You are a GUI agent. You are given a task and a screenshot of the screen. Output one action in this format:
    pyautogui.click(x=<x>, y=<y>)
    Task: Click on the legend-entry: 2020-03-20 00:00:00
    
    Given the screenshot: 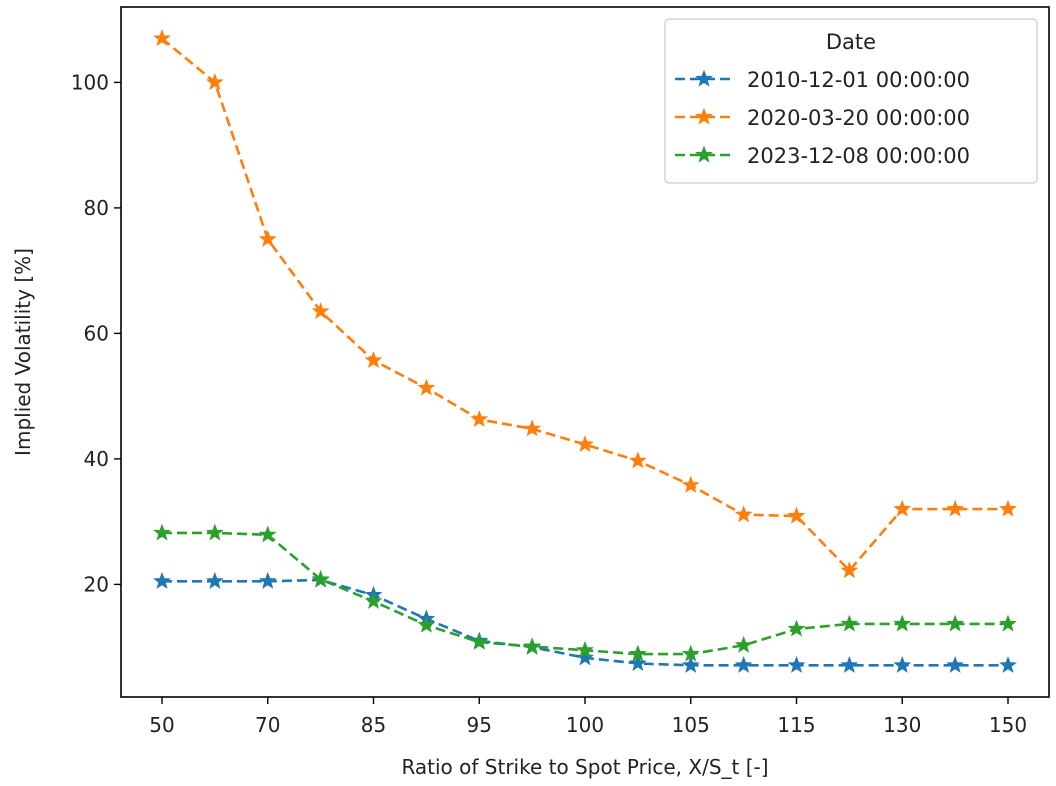 What is the action you would take?
    pyautogui.click(x=822, y=118)
    